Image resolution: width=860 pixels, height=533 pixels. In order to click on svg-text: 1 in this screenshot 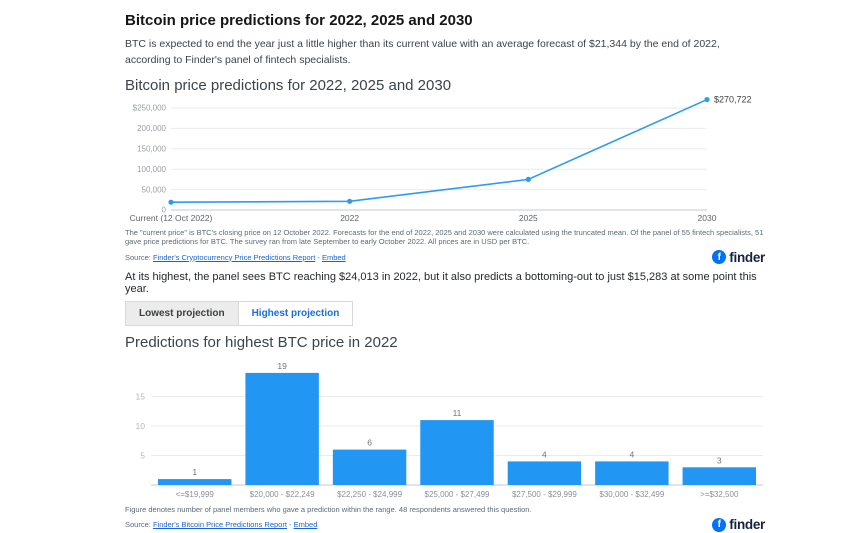, I will do `click(194, 472)`.